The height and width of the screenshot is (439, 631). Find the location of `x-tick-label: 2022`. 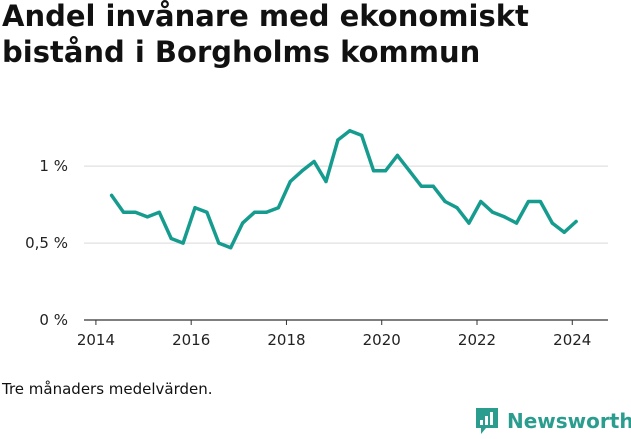

x-tick-label: 2022 is located at coordinates (477, 340).